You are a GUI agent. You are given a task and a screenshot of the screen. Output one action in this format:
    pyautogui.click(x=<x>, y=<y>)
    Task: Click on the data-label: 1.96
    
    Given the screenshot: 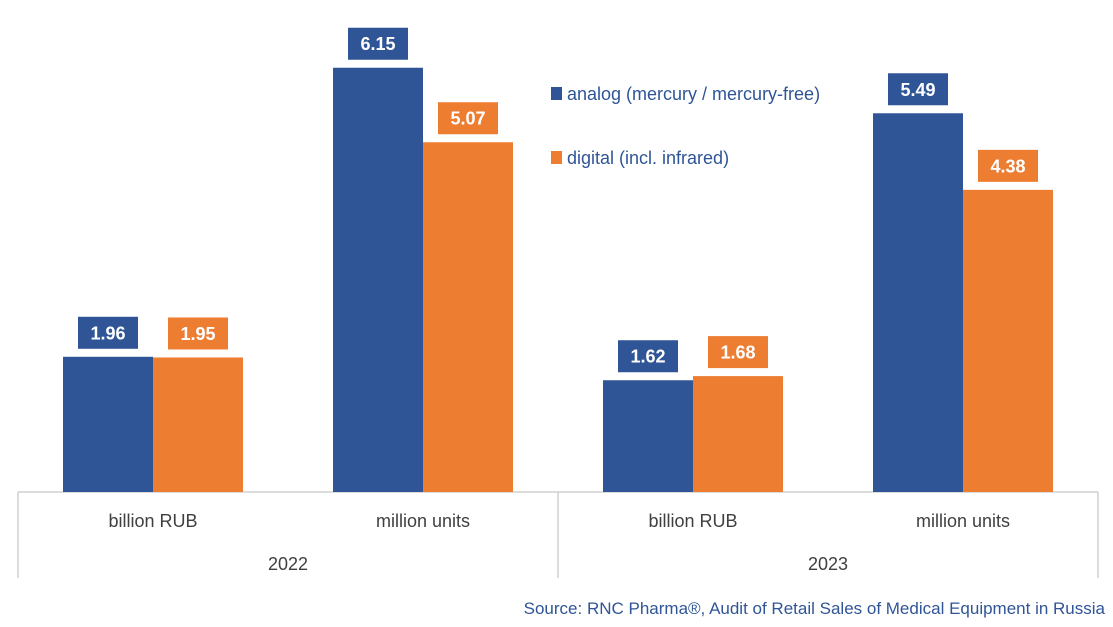 What is the action you would take?
    pyautogui.click(x=107, y=333)
    